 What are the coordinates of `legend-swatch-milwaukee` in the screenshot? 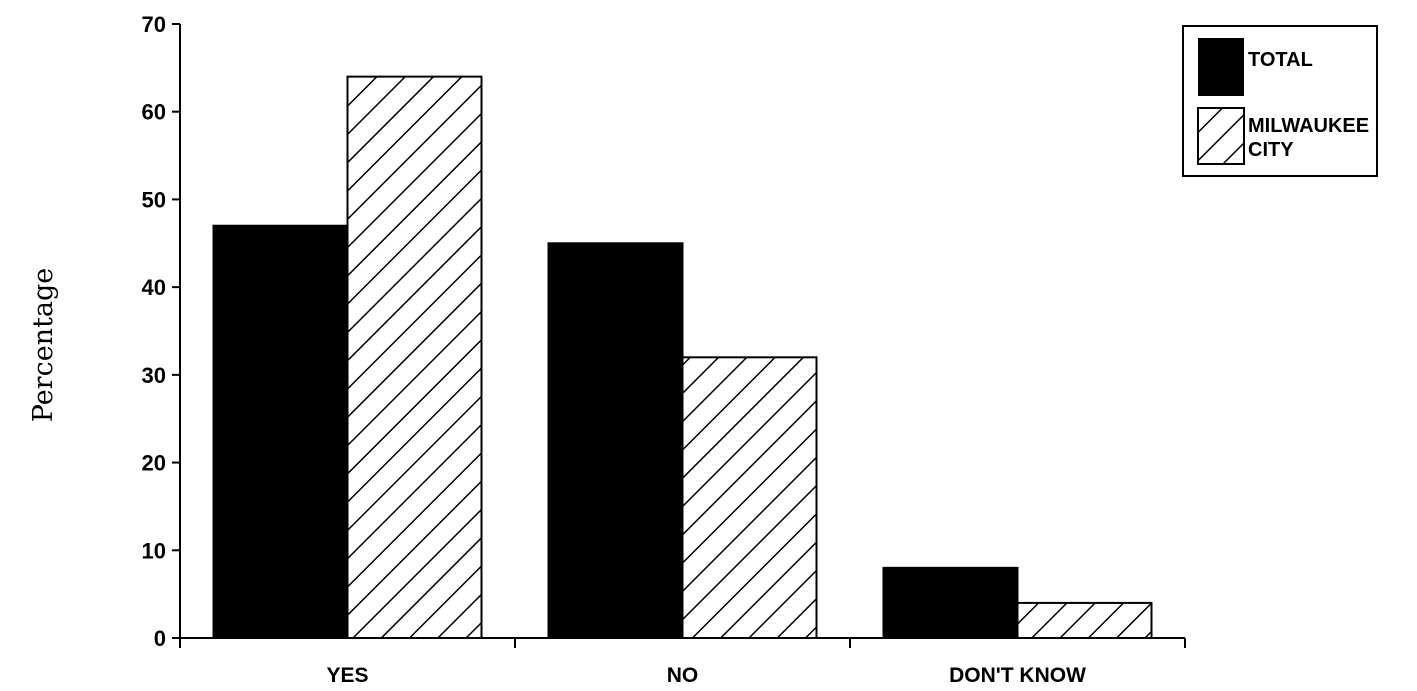 It's located at (1221, 136).